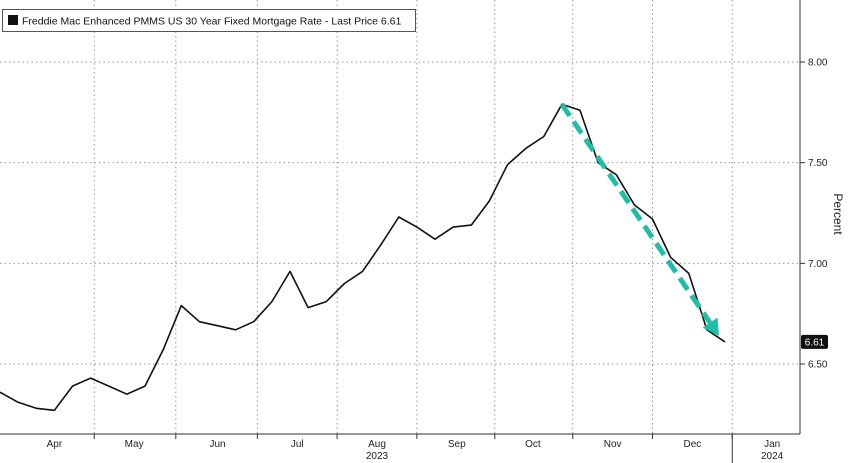 The height and width of the screenshot is (463, 848). What do you see at coordinates (772, 444) in the screenshot?
I see `x-tick-label: Jan` at bounding box center [772, 444].